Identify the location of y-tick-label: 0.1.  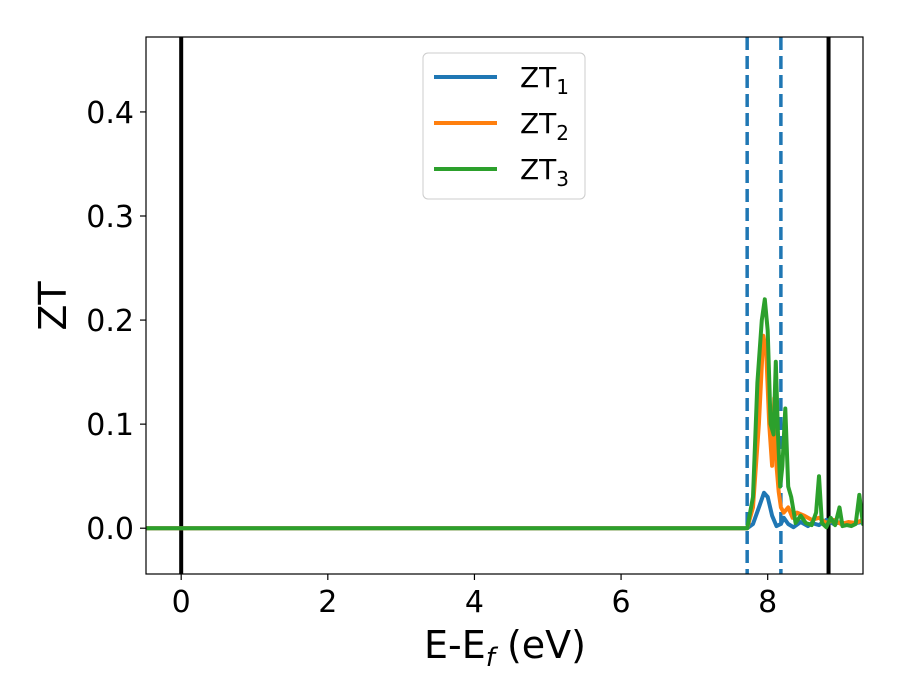
(110, 425).